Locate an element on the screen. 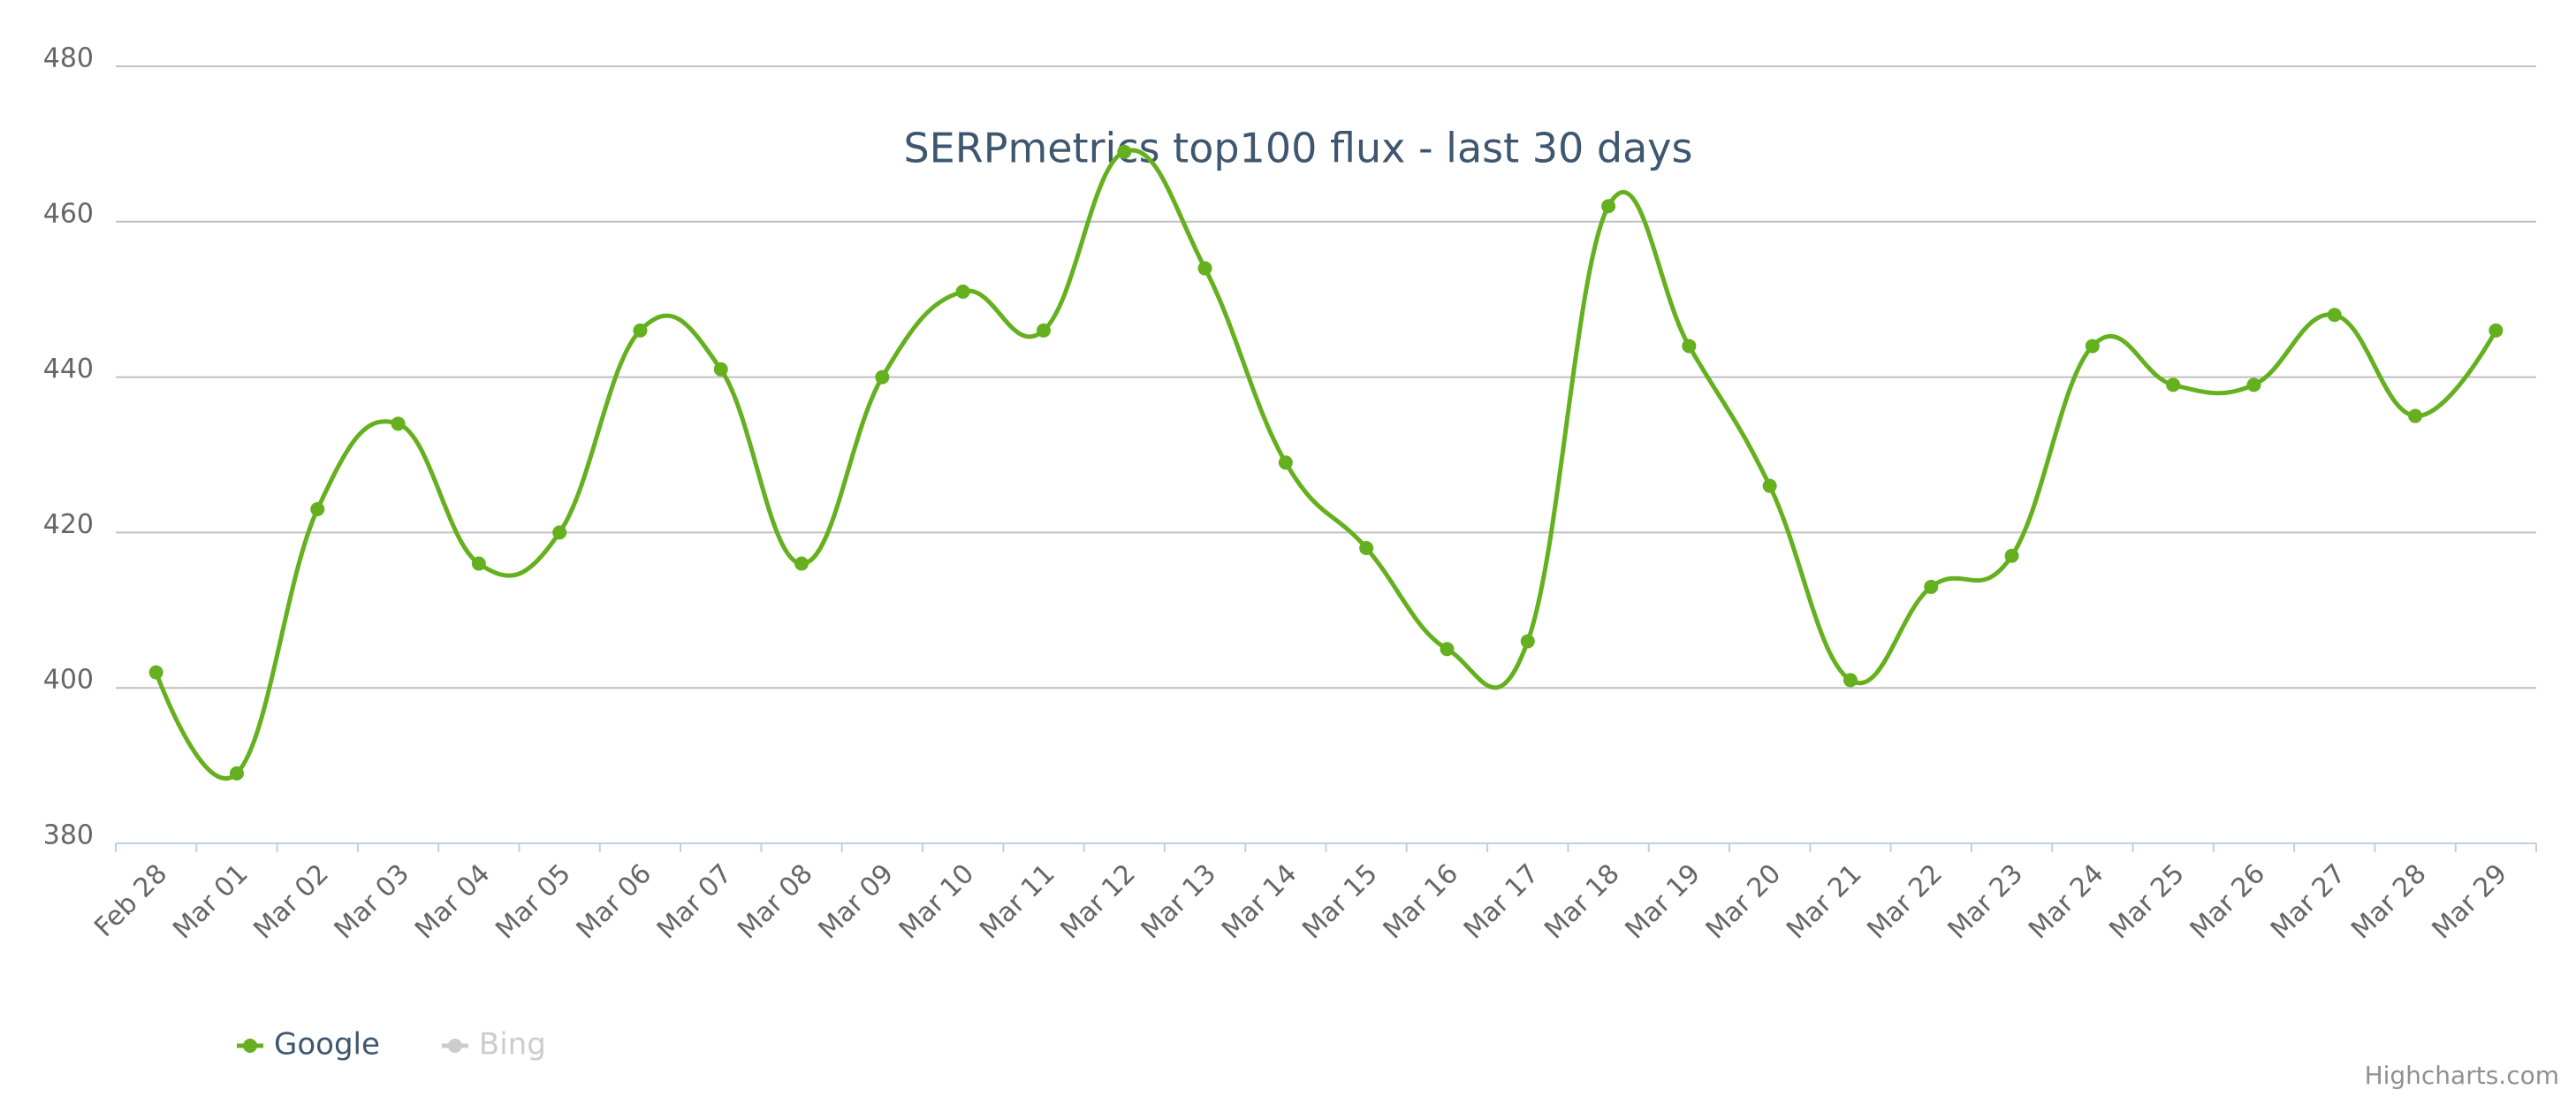 This screenshot has width=2576, height=1120. x-tick-label: Mar 22 is located at coordinates (1905, 902).